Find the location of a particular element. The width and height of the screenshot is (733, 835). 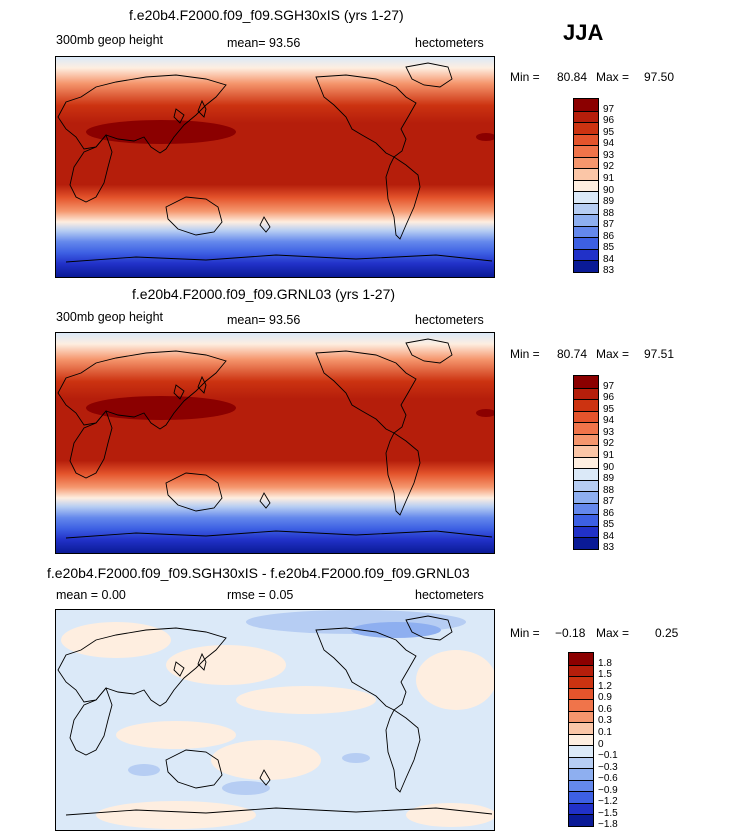

panel-3-colorbar is located at coordinates (581, 739).